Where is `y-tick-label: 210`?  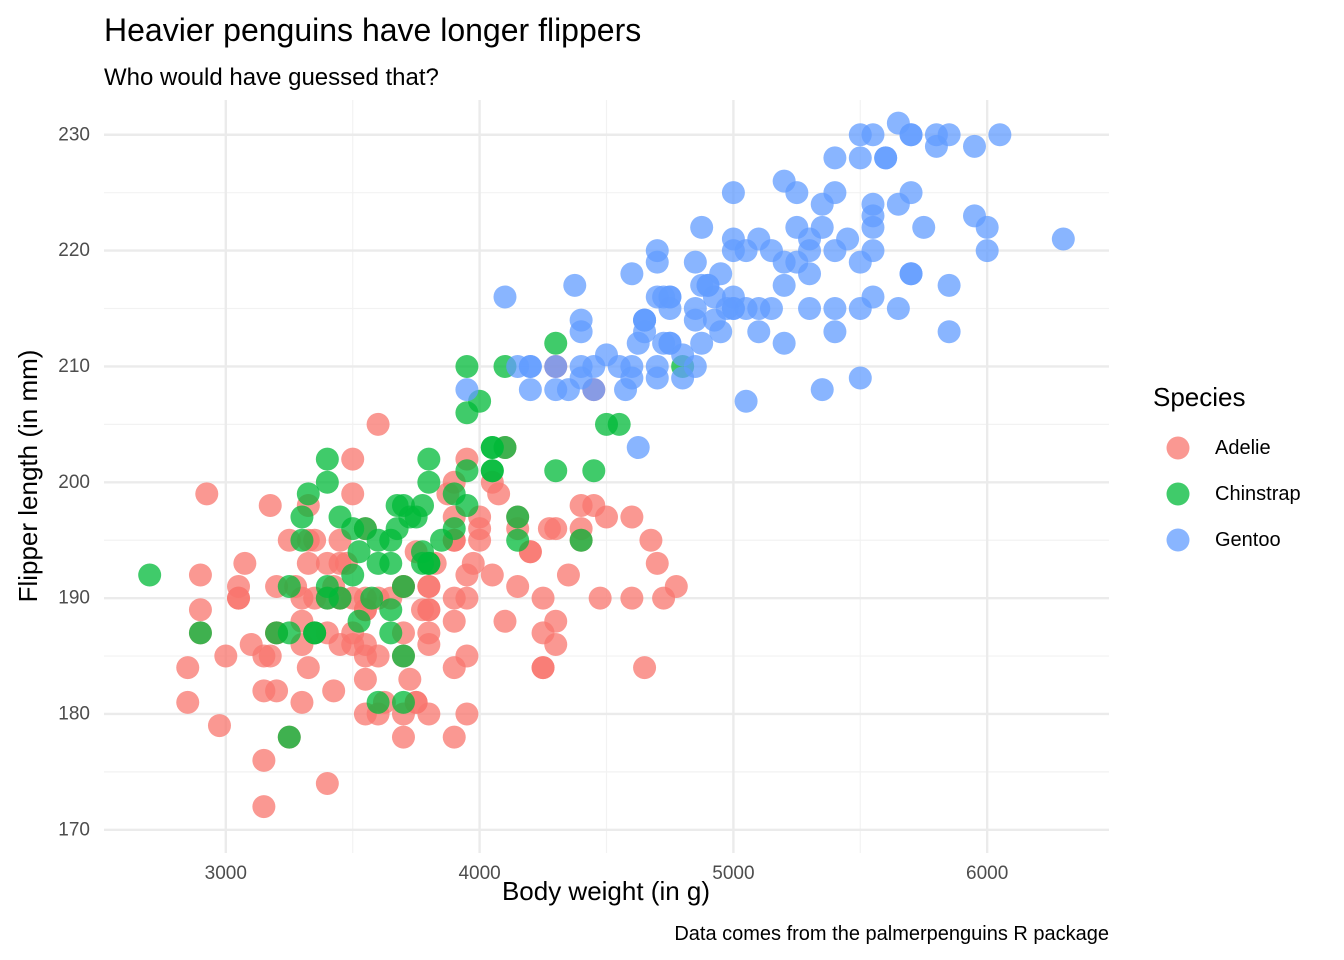
y-tick-label: 210 is located at coordinates (74, 366).